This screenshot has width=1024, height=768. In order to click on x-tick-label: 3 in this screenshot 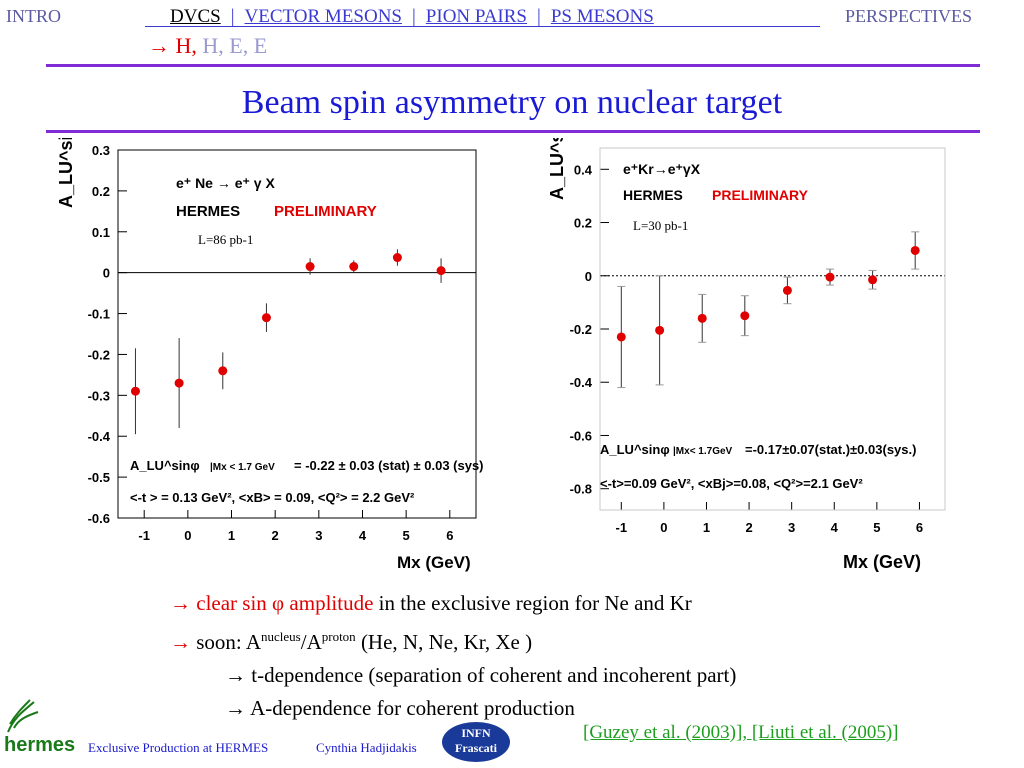, I will do `click(791, 527)`.